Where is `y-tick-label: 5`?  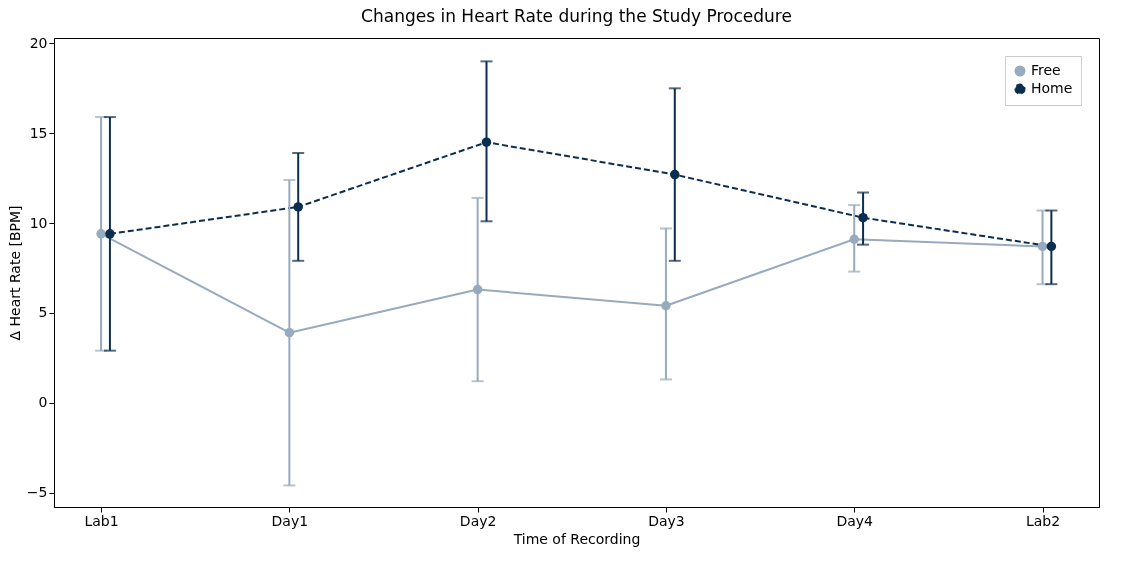 y-tick-label: 5 is located at coordinates (43, 312).